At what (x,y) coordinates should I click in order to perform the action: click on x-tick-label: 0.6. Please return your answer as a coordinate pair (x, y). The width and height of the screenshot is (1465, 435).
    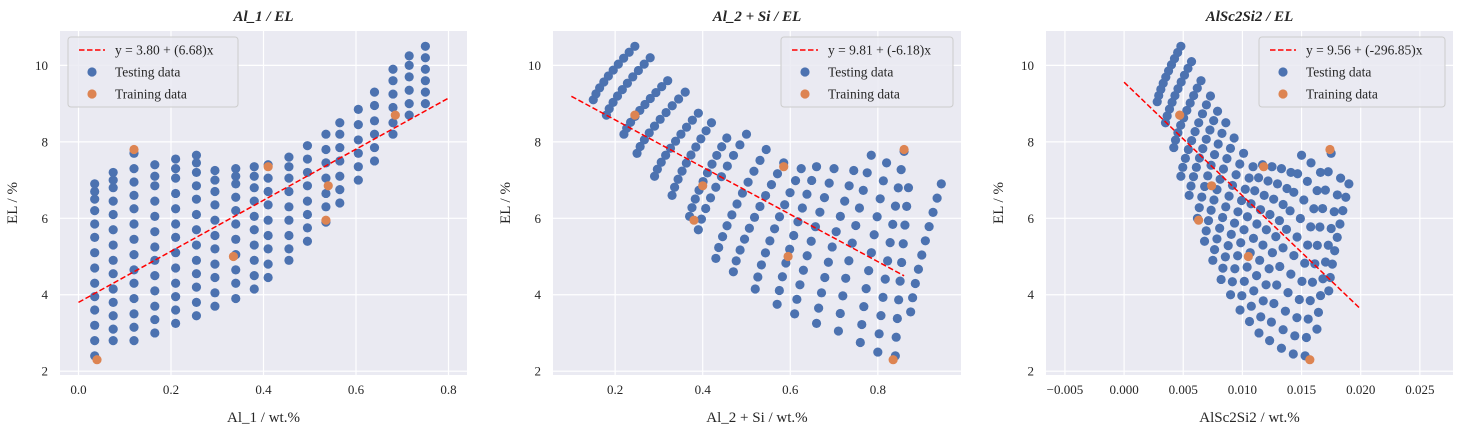
    Looking at the image, I should click on (356, 389).